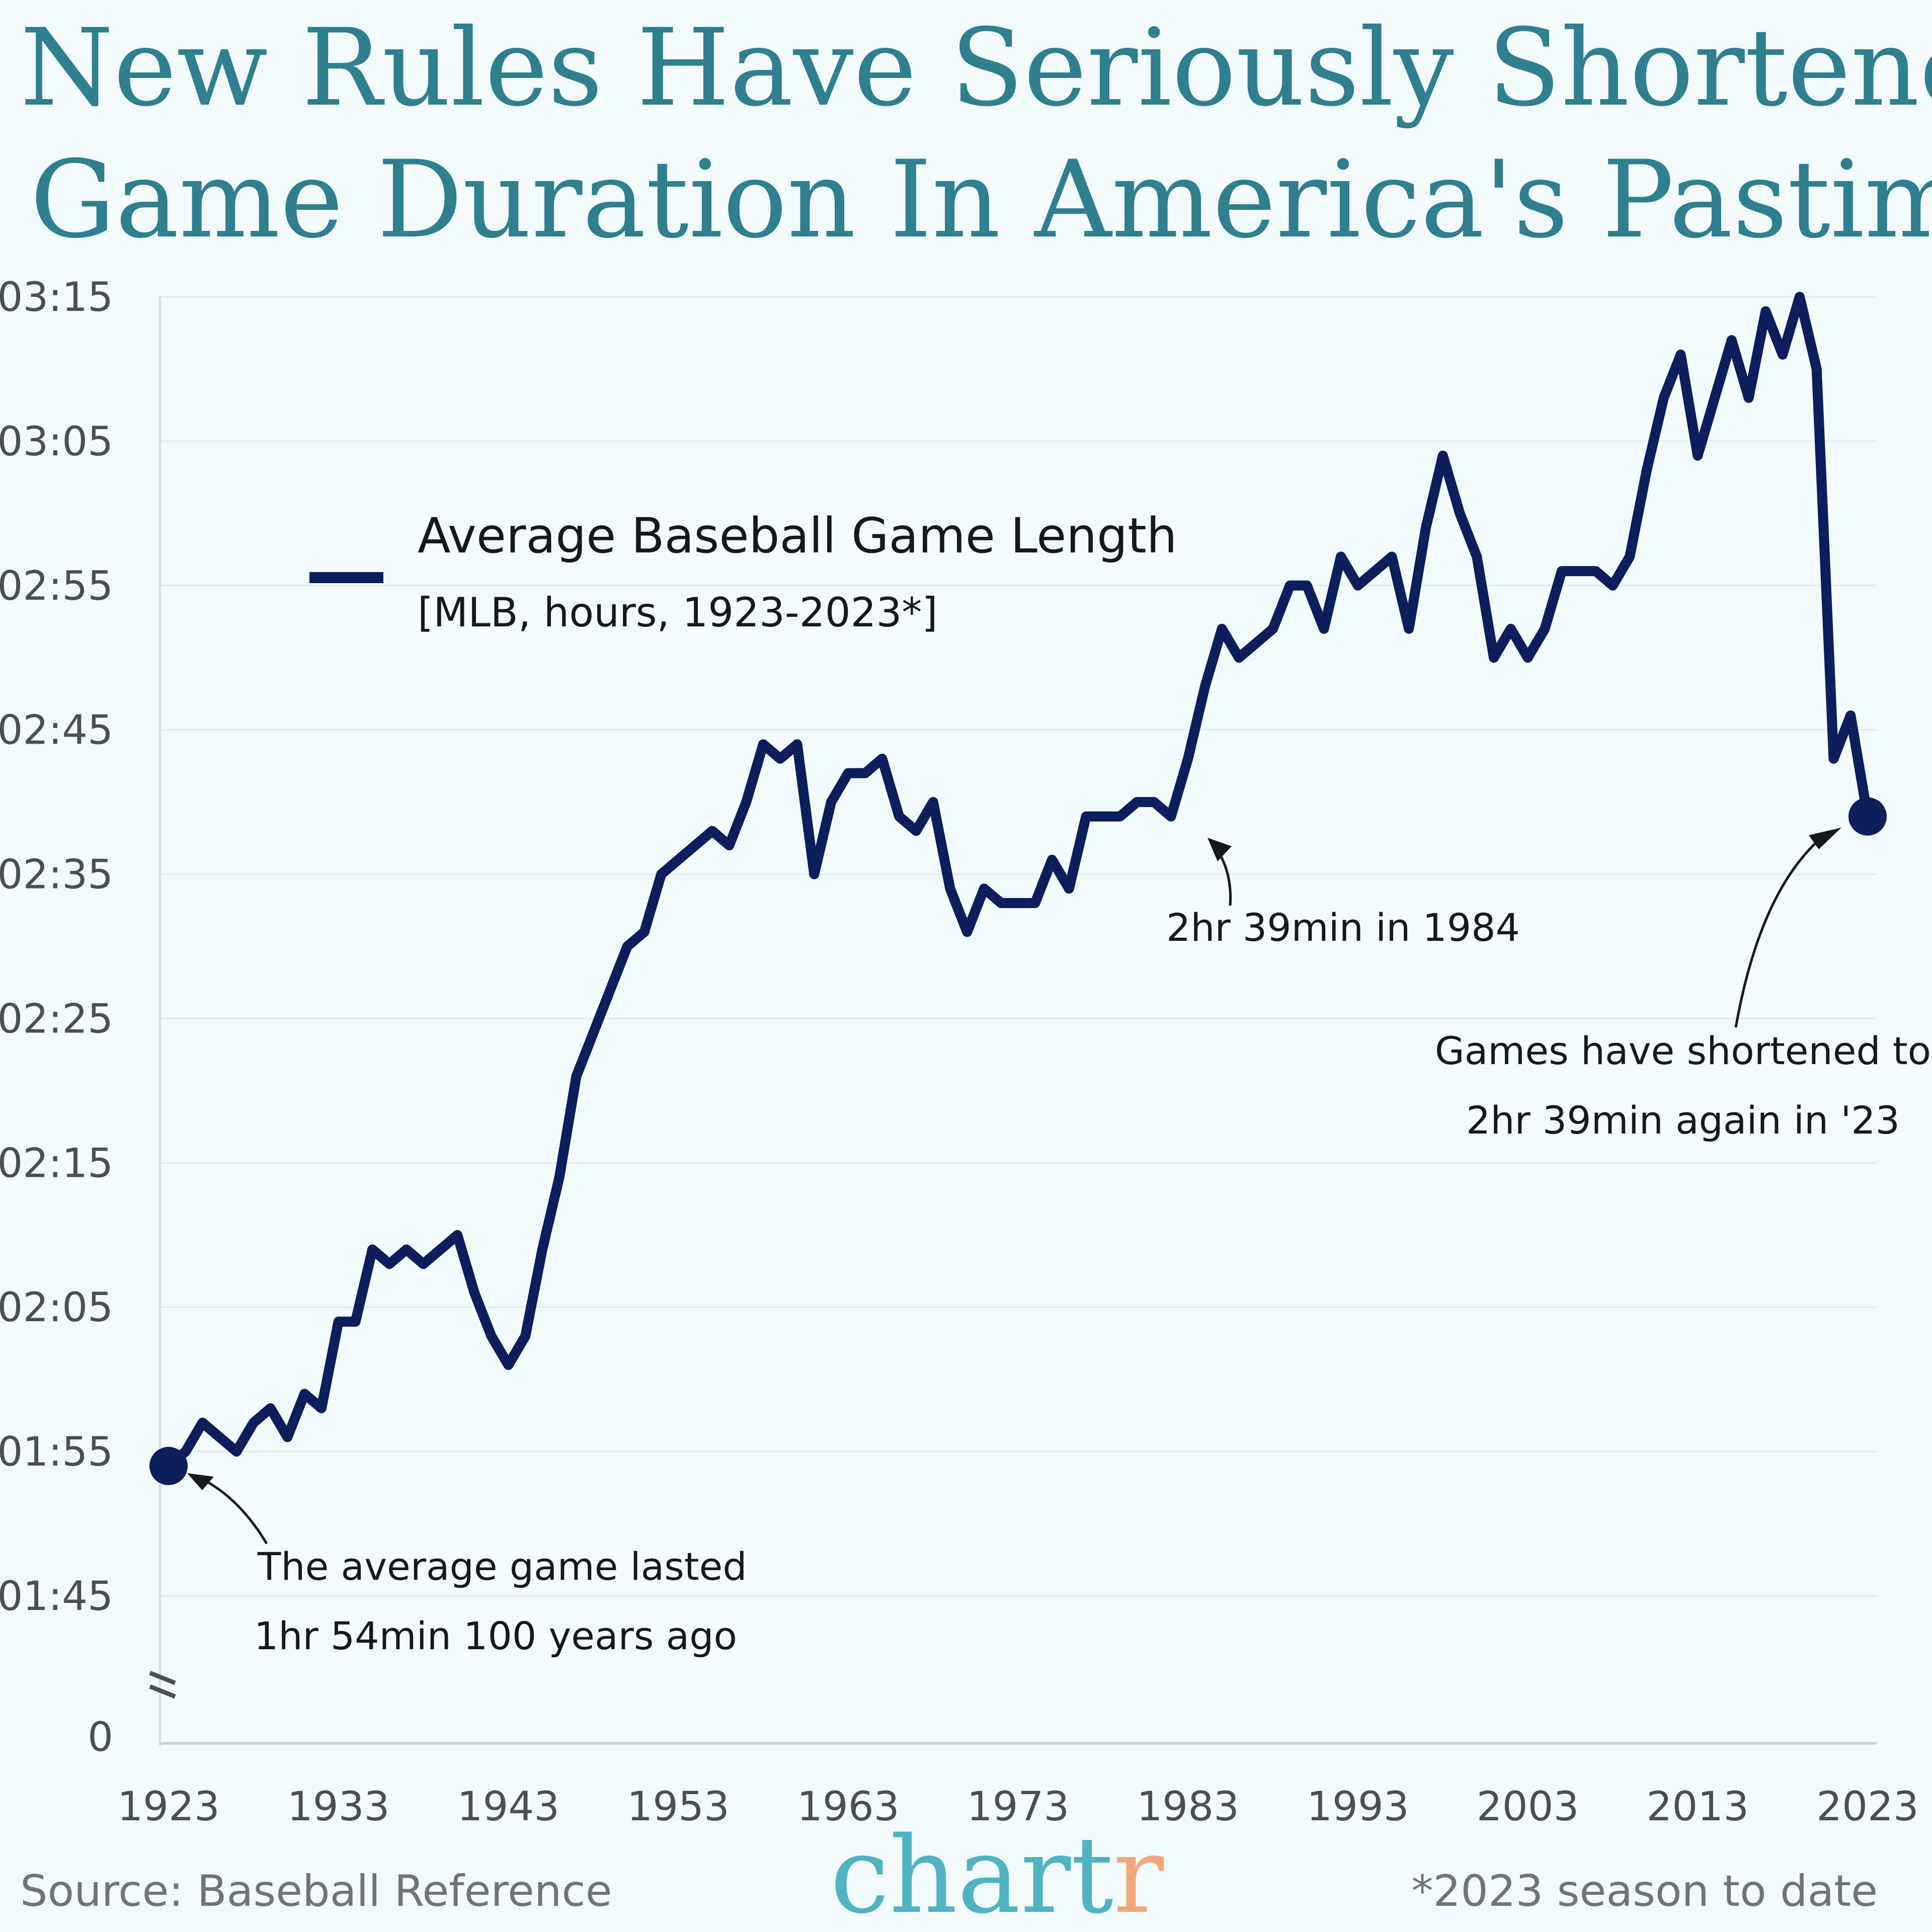 This screenshot has height=1932, width=1932. What do you see at coordinates (56, 731) in the screenshot?
I see `y-tick-label: 02:45` at bounding box center [56, 731].